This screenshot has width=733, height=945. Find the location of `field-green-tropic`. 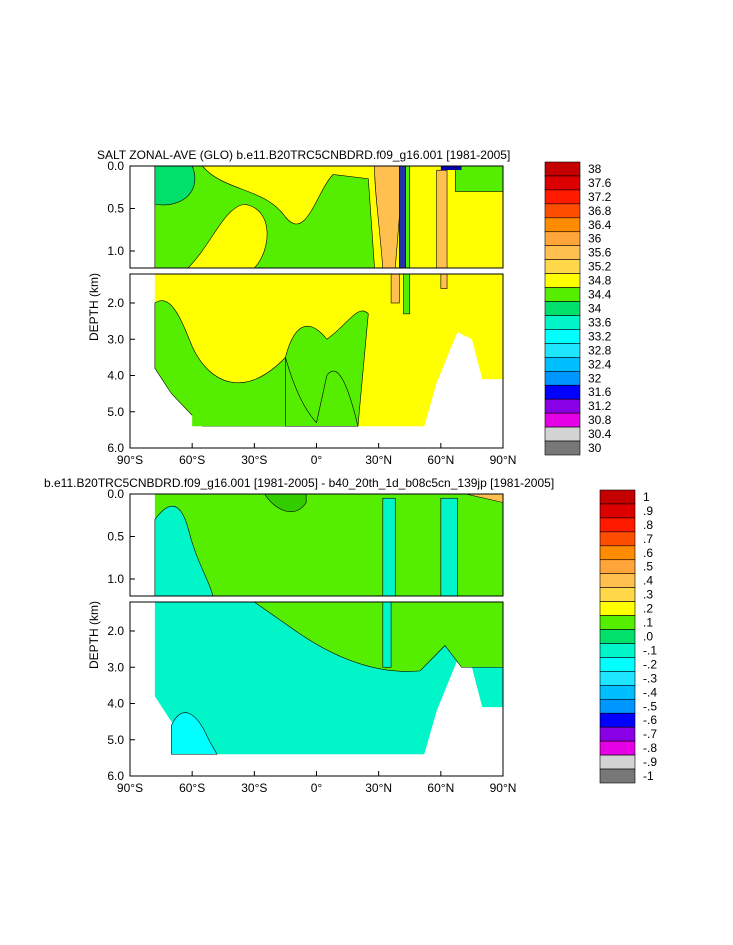

field-green-tropic is located at coordinates (285, 503).